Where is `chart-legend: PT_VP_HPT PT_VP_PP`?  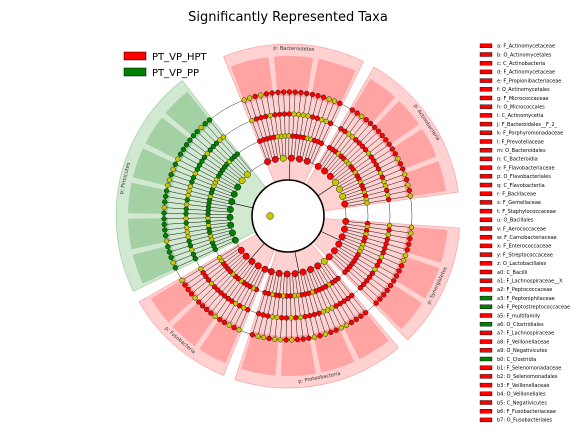 chart-legend: PT_VP_HPT PT_VP_PP is located at coordinates (165, 65).